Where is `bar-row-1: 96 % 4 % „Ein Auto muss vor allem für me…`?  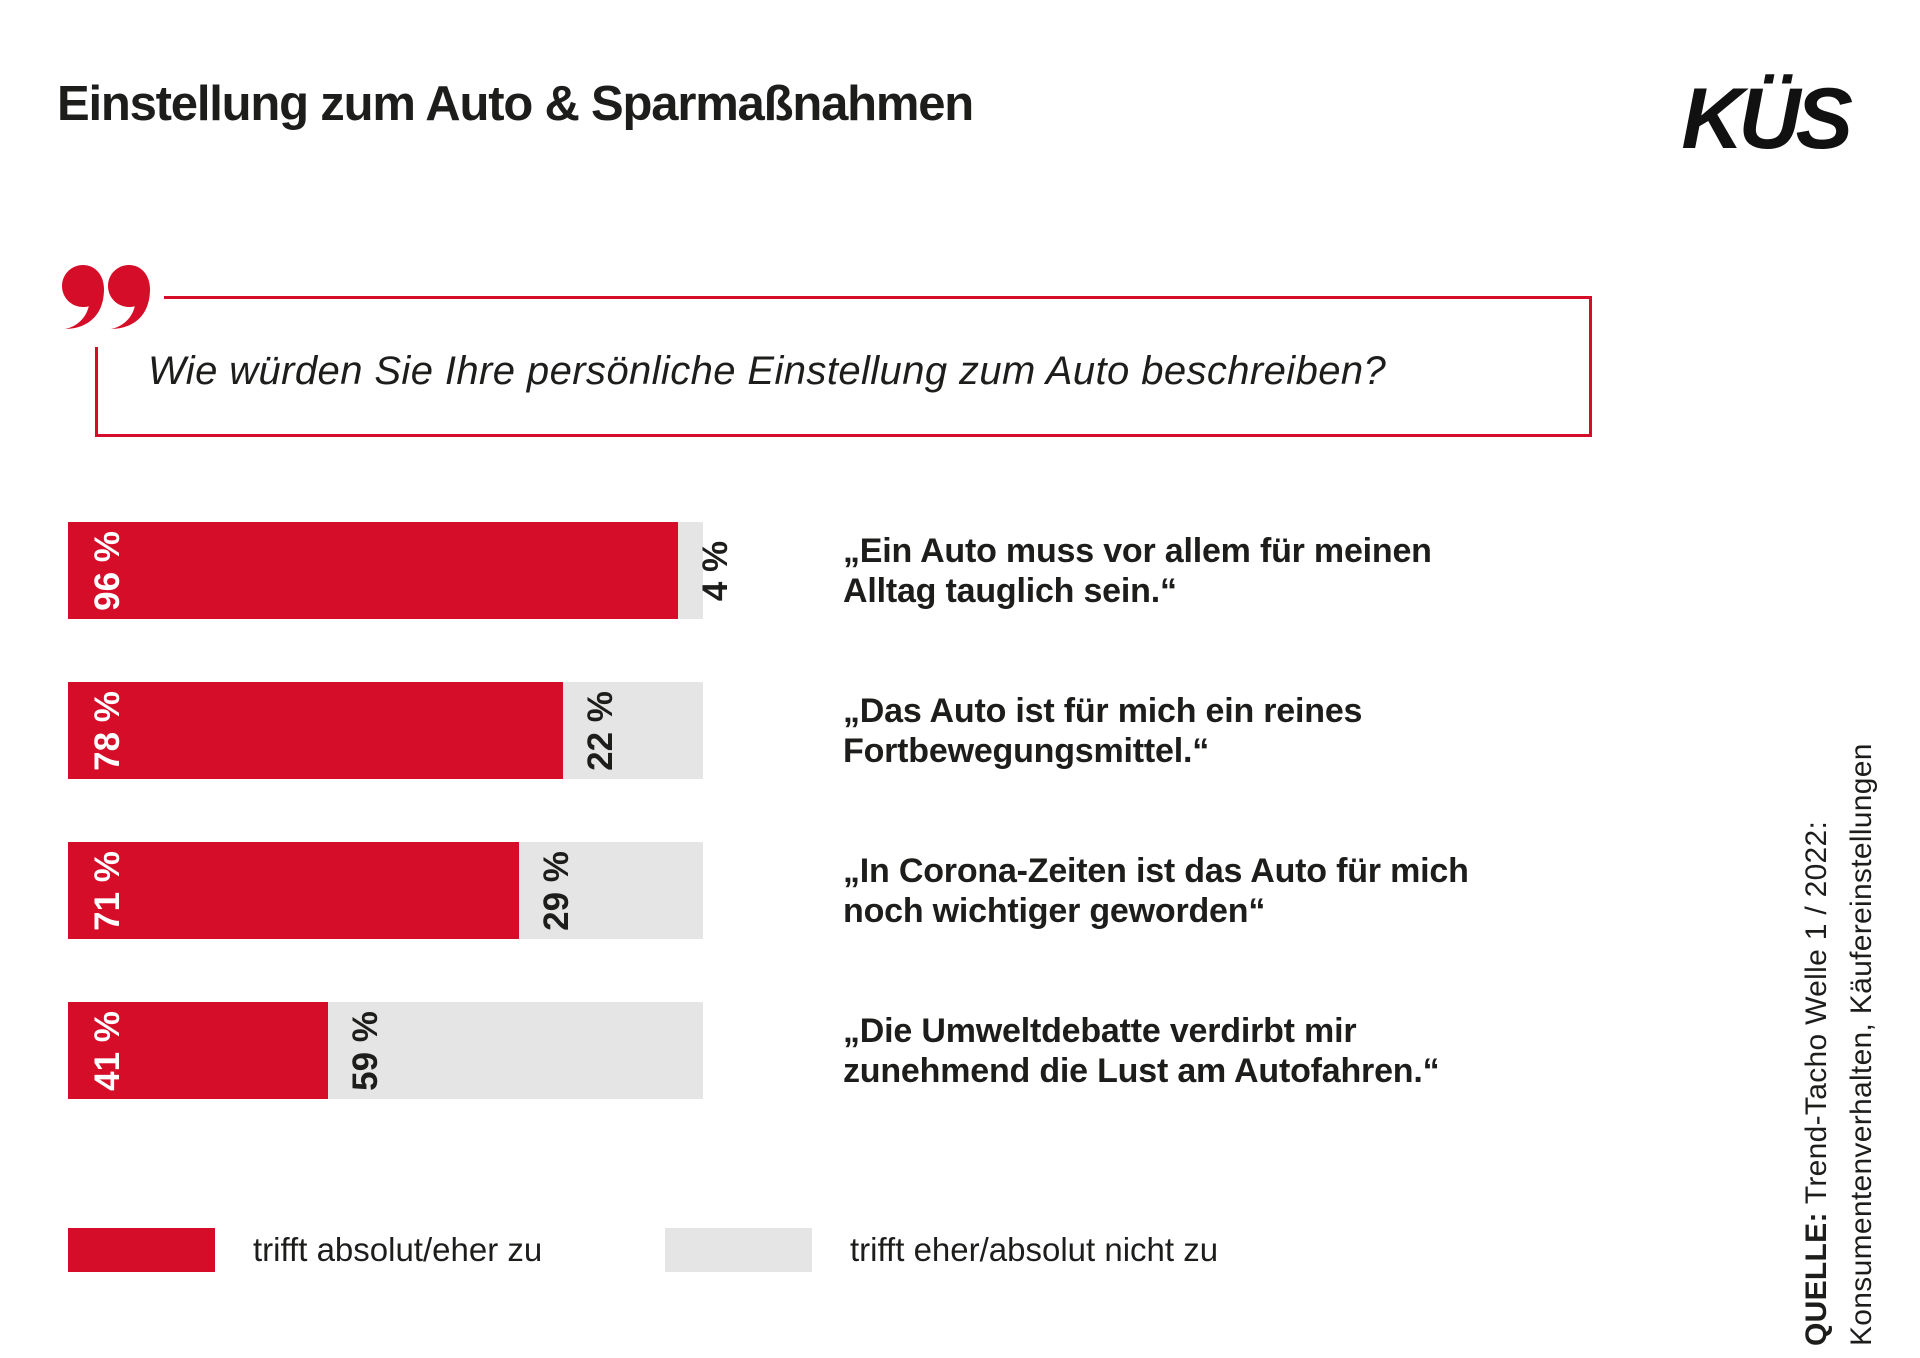
bar-row-1: 96 % 4 % „Ein Auto muss vor allem für me… is located at coordinates (800, 570).